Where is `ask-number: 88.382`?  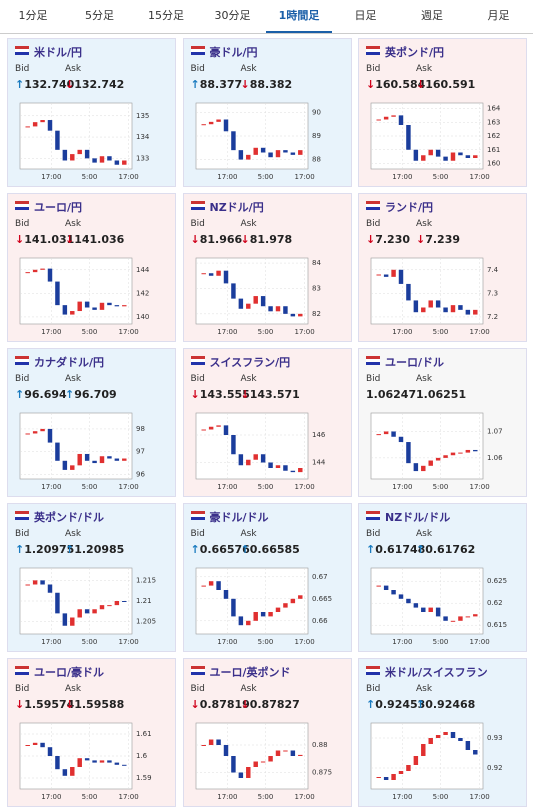 ask-number: 88.382 is located at coordinates (271, 84).